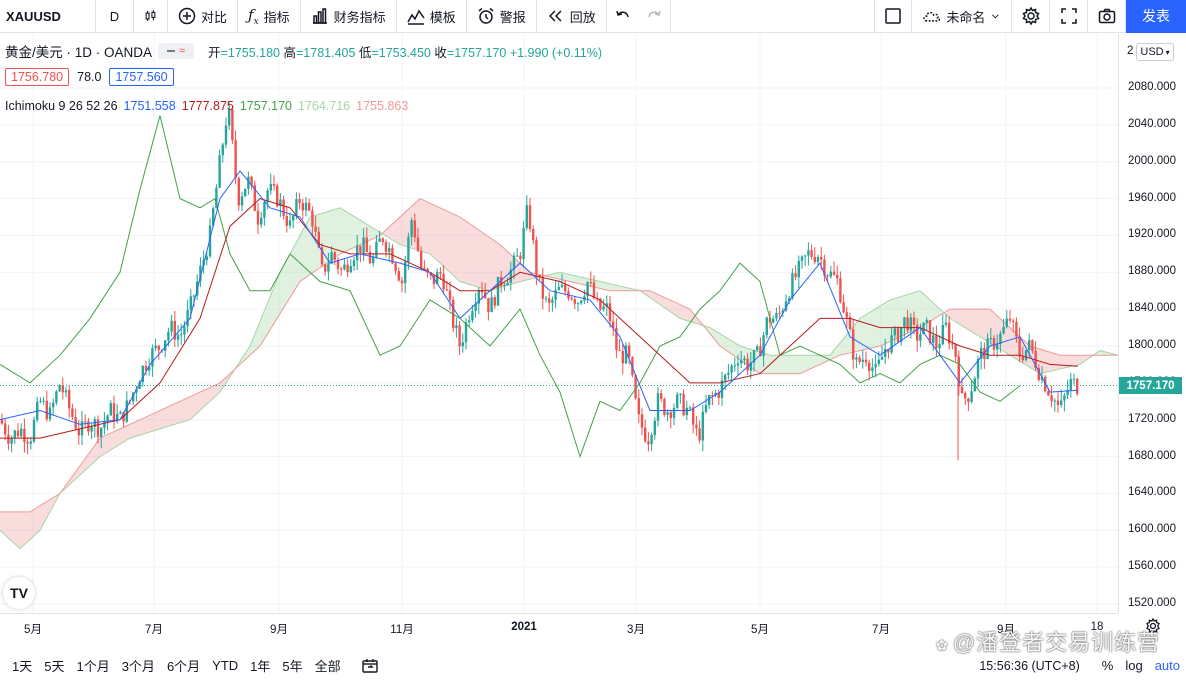 Image resolution: width=1186 pixels, height=685 pixels. Describe the element at coordinates (260, 666) in the screenshot. I see `range-button: 1年` at that location.